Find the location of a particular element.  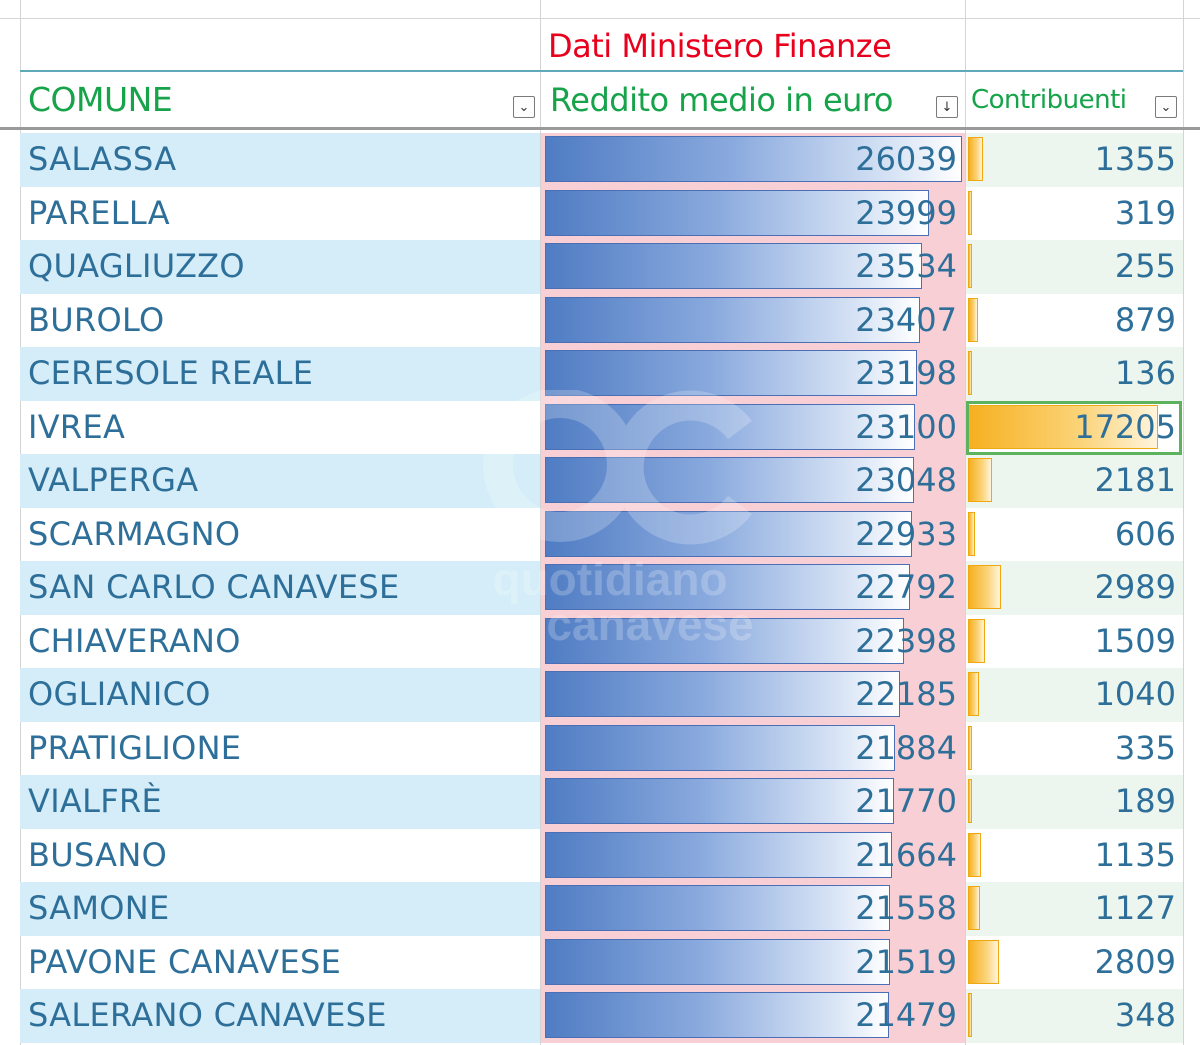

cell-comune: SCARMAGNO is located at coordinates (134, 533).